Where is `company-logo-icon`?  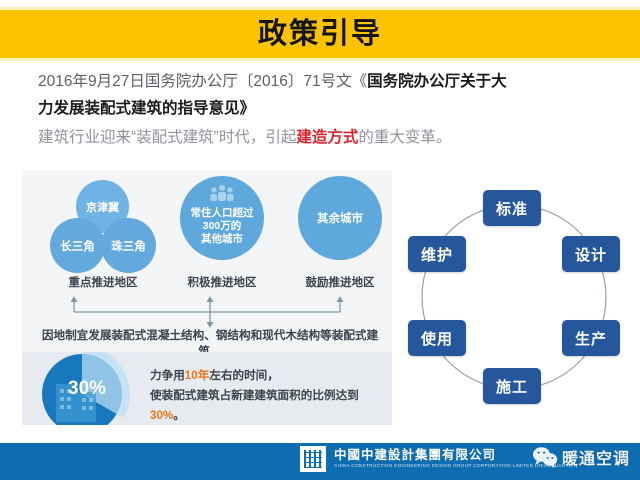
company-logo-icon is located at coordinates (313, 459).